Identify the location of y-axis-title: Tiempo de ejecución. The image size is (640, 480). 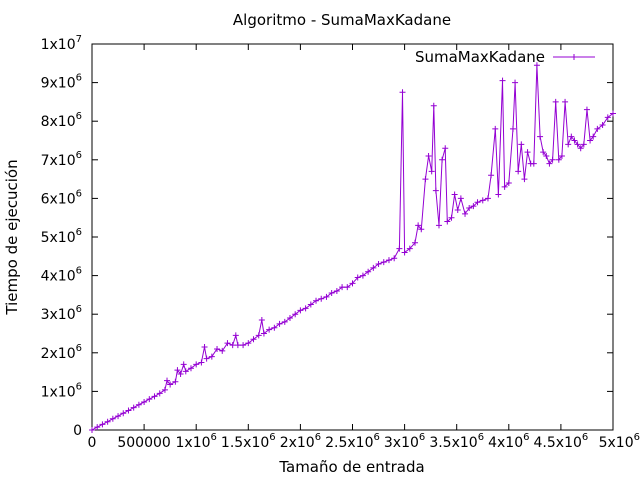
(12, 237).